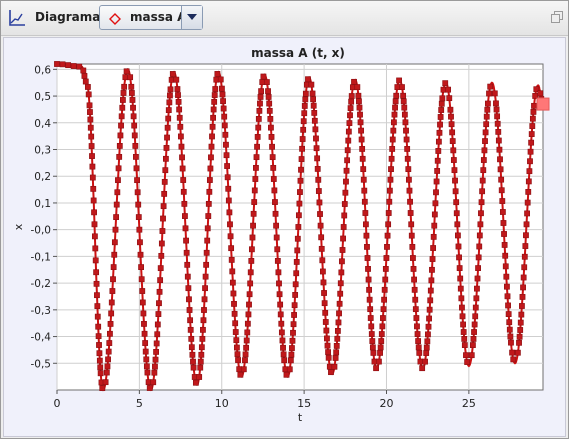  I want to click on dropdown-button, so click(191, 17).